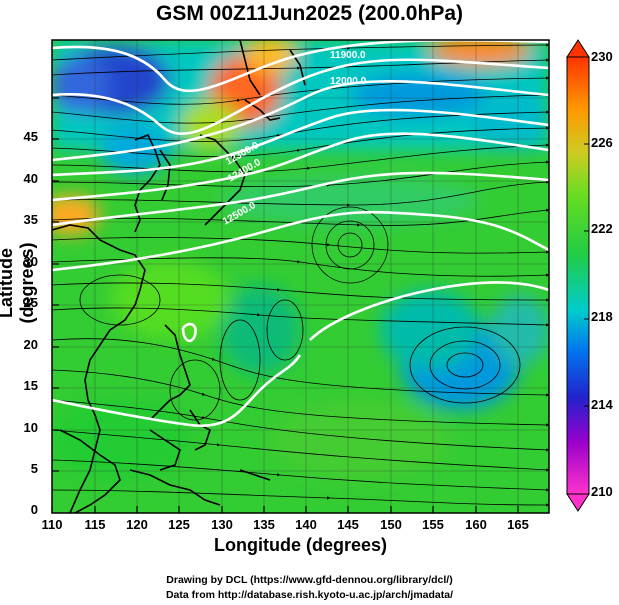 This screenshot has height=605, width=619. Describe the element at coordinates (34, 468) in the screenshot. I see `y-tick-label: 5` at that location.